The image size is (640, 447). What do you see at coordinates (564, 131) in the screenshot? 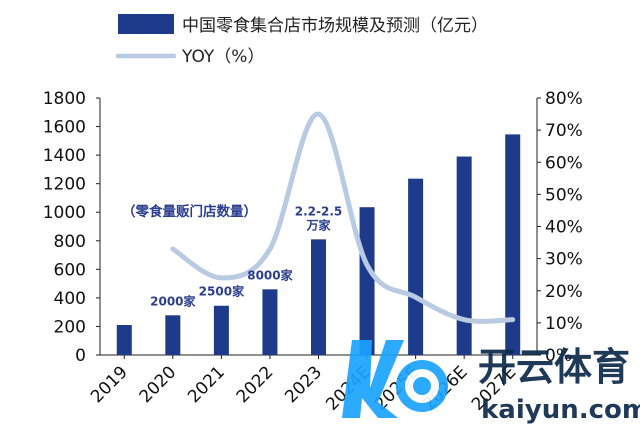
I see `y-right-tick-label: 70%` at bounding box center [564, 131].